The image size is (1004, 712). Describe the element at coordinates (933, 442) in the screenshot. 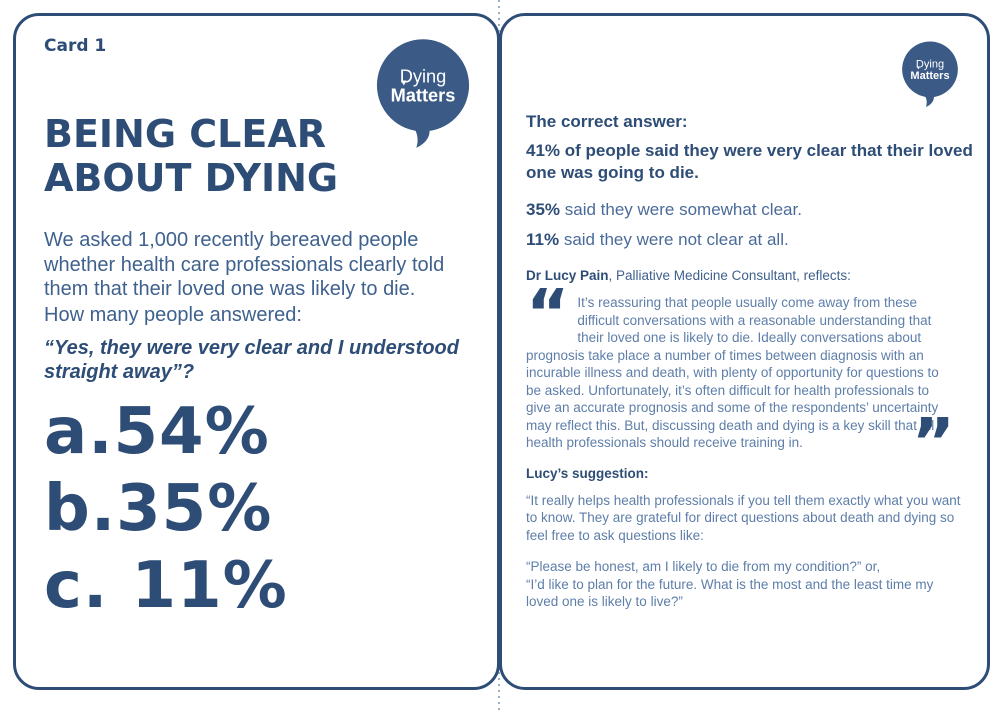

I see `close-quote-icon: ”` at that location.